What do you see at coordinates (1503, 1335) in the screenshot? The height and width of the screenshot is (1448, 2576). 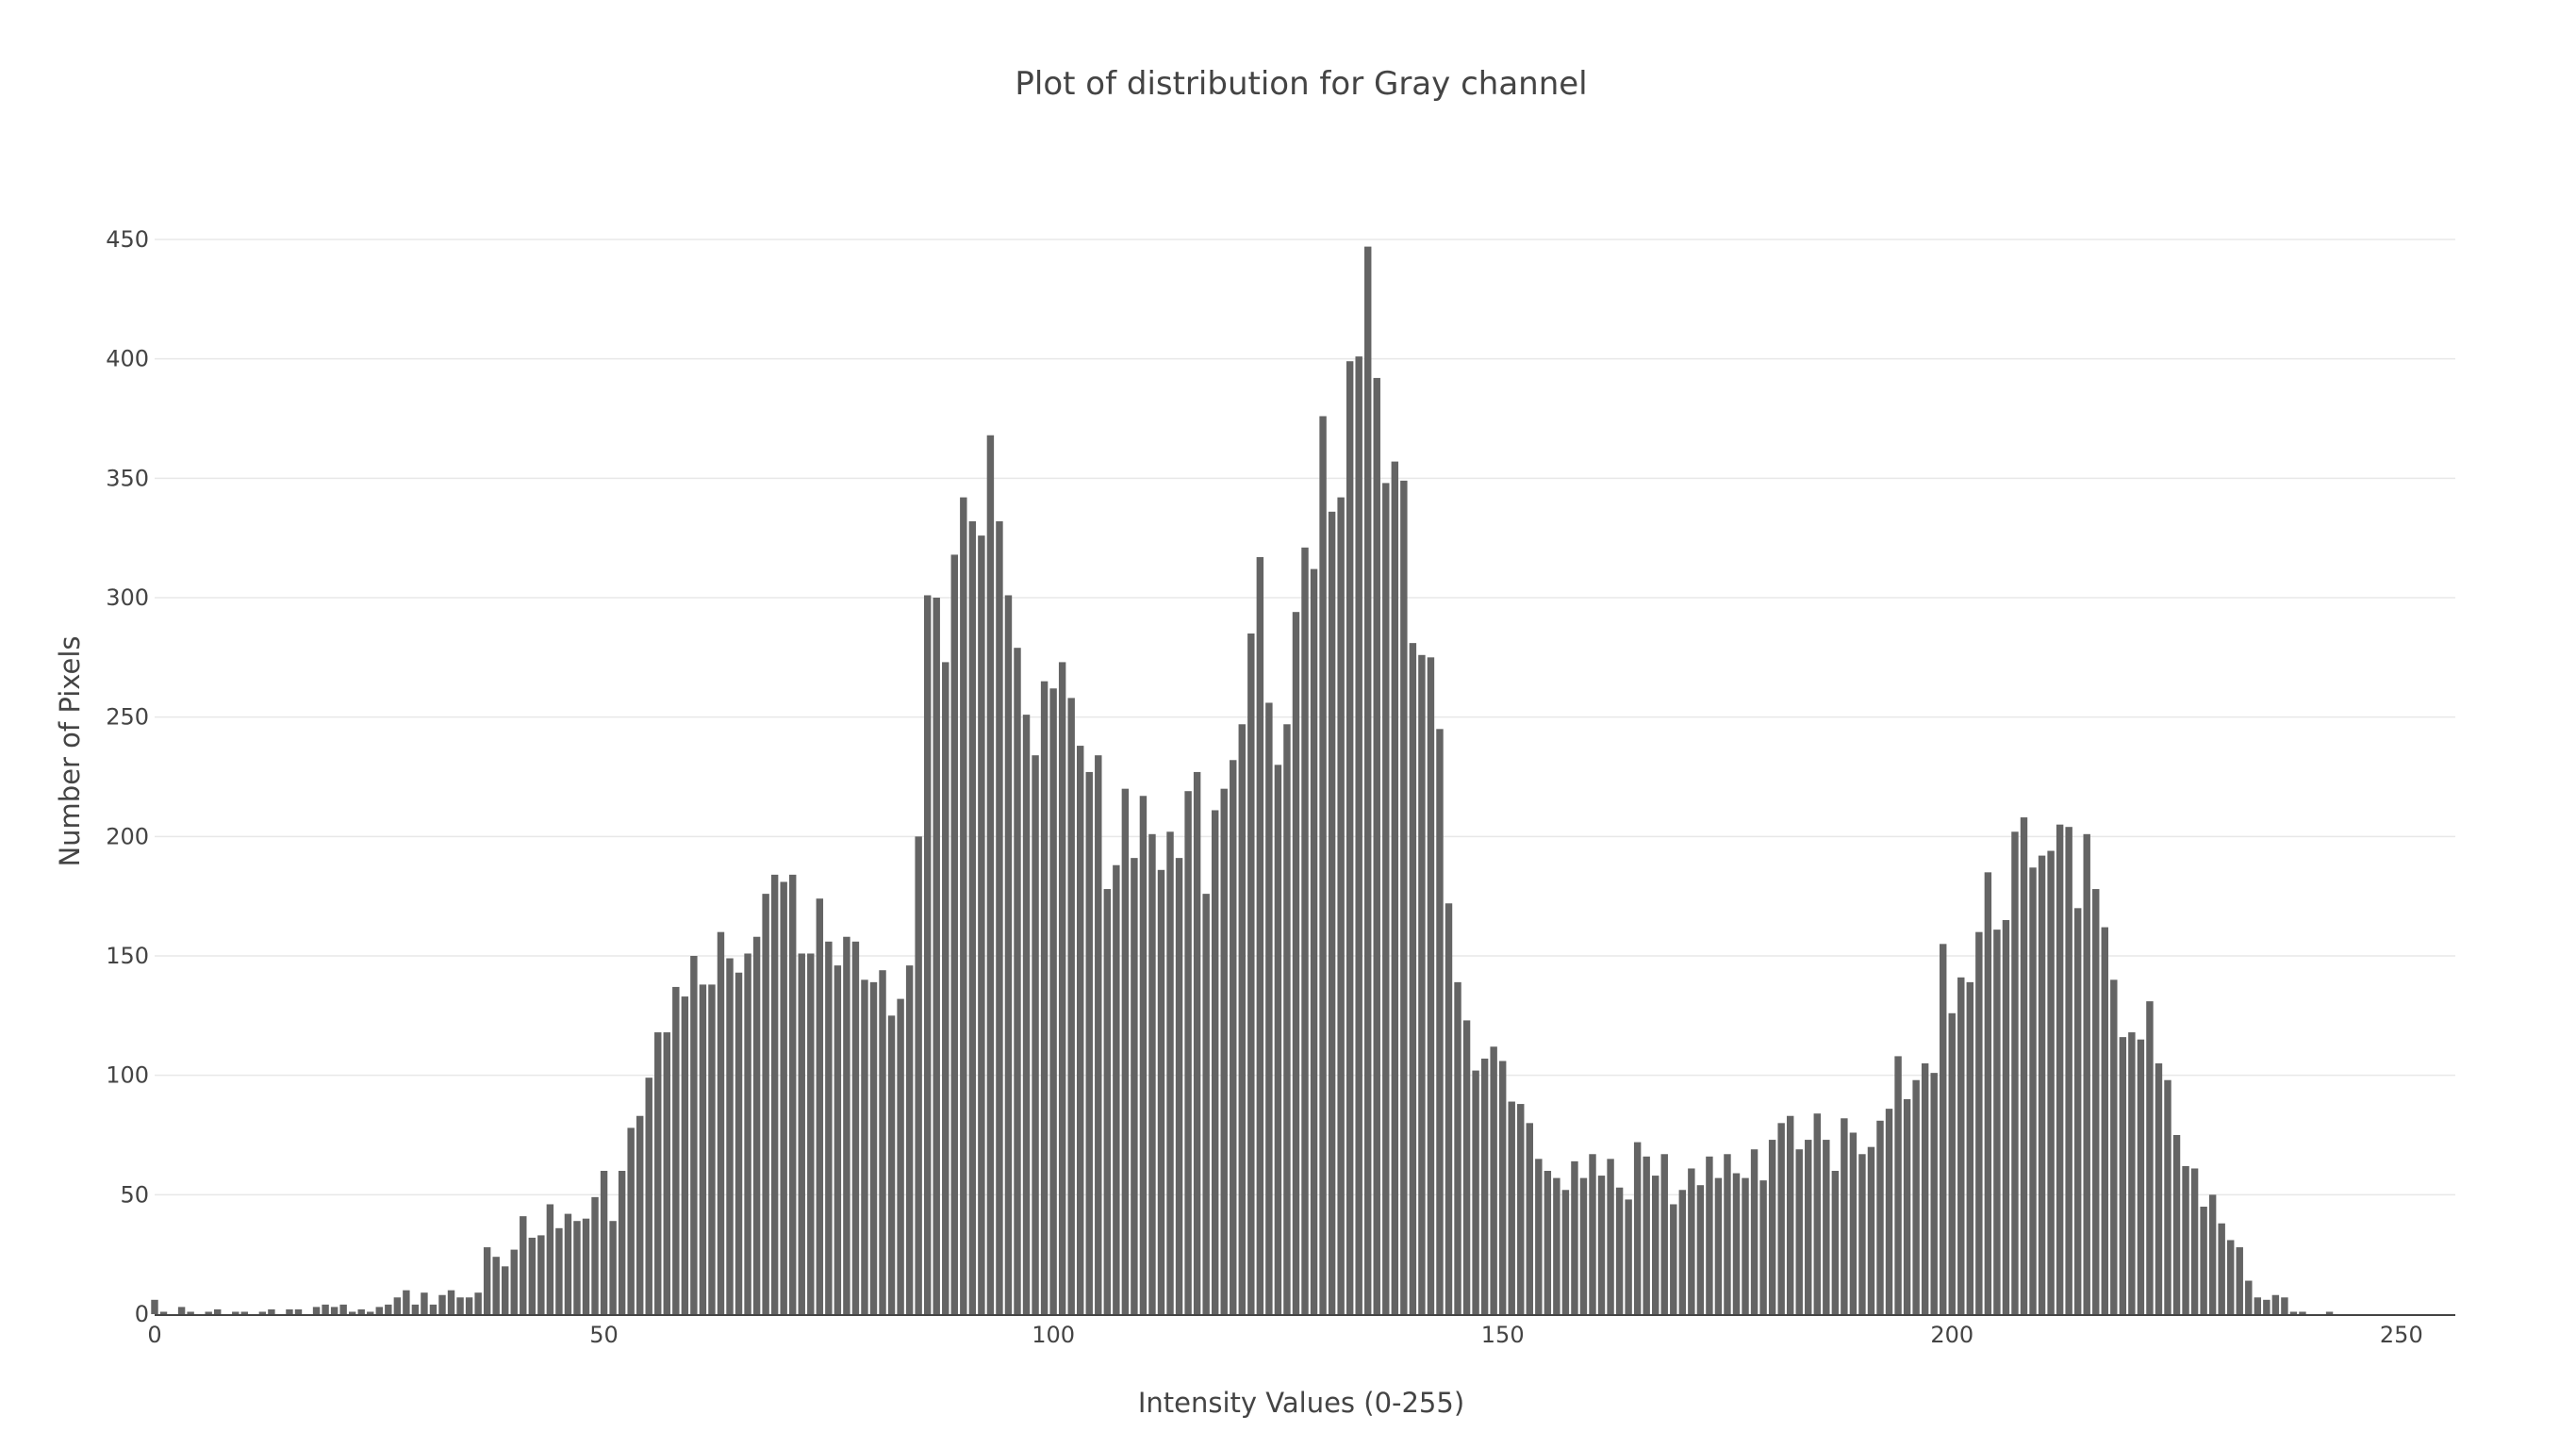 I see `x-tick-label-150: 150` at bounding box center [1503, 1335].